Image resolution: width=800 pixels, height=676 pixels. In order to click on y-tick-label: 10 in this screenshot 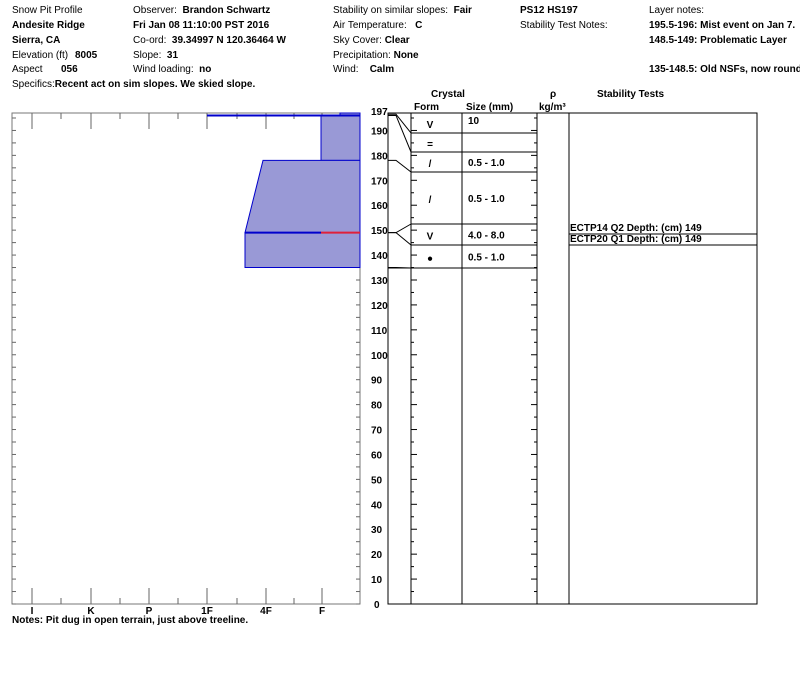, I will do `click(377, 580)`.